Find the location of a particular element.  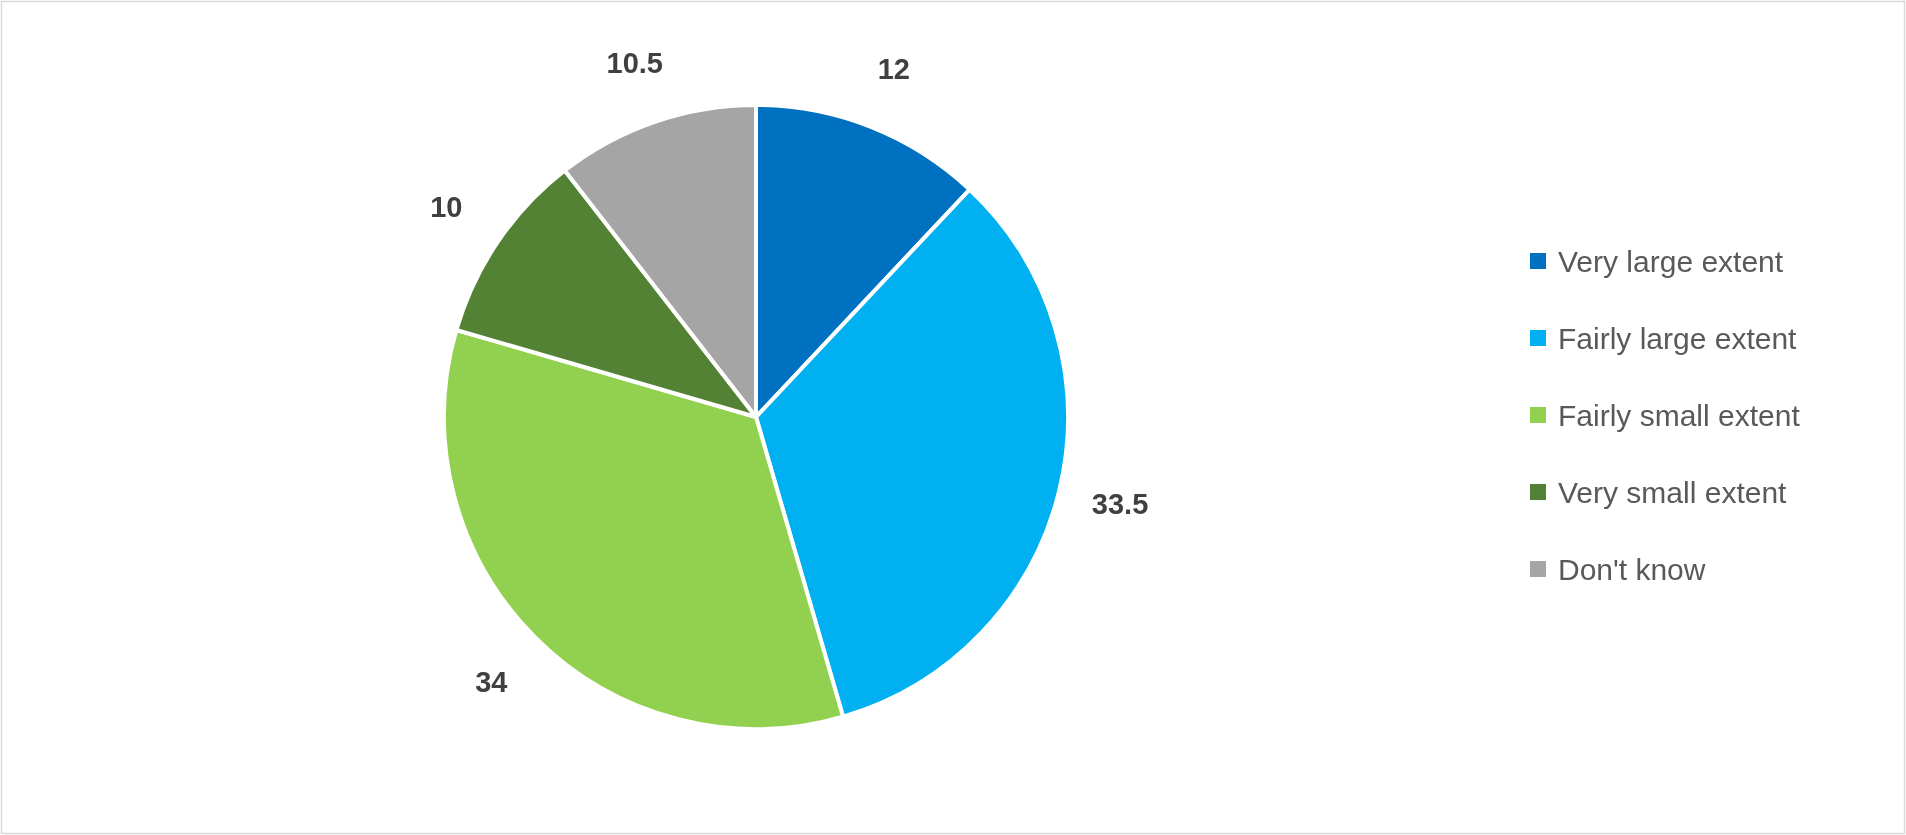

legend-label: Very small extent is located at coordinates (1673, 492).